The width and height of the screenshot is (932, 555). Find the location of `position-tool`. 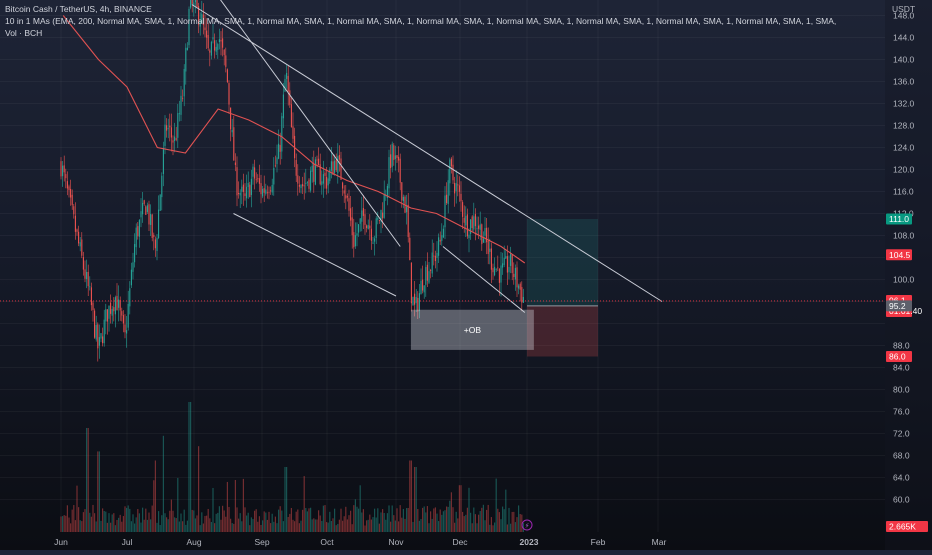

position-tool is located at coordinates (562, 288).